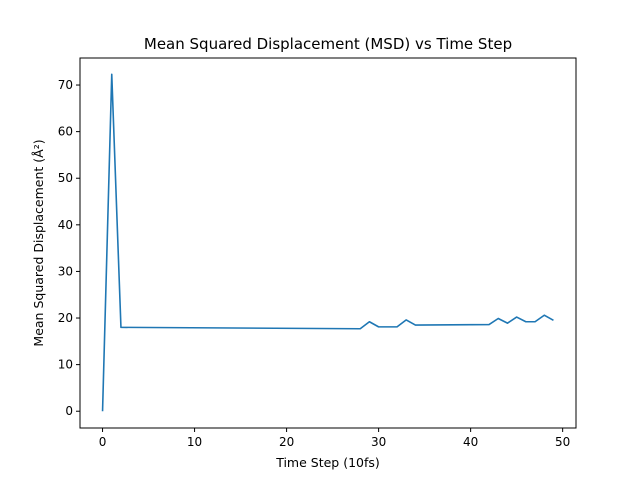  I want to click on y-tick-label: 70, so click(65, 85).